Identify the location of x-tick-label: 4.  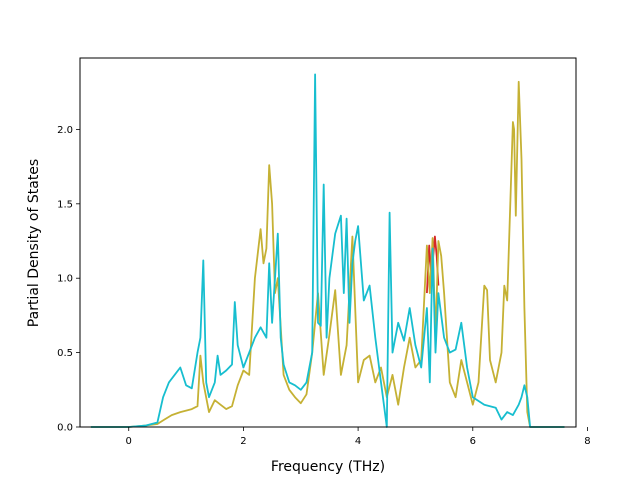
(358, 441).